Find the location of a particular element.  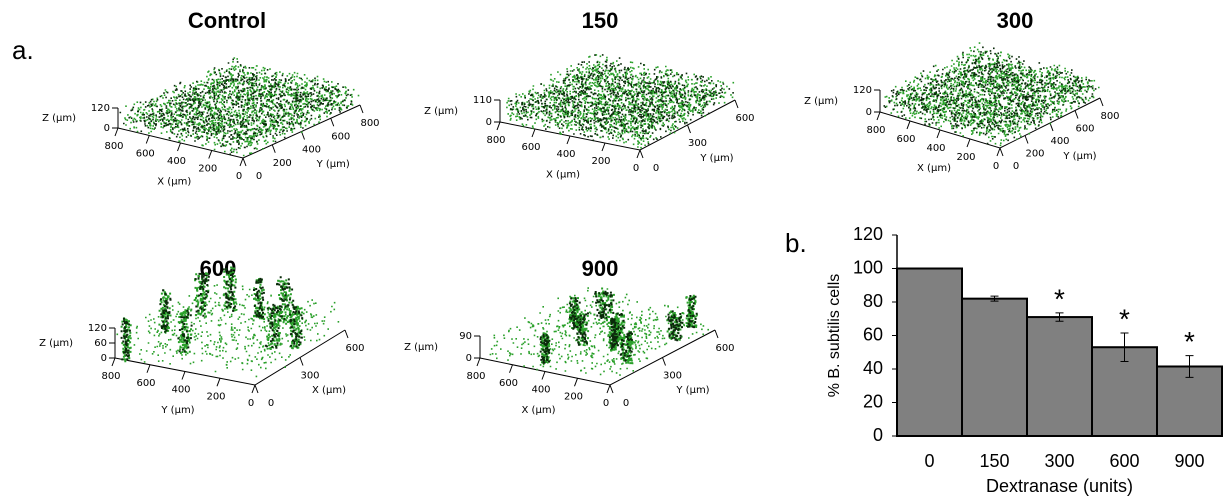

y-tick-label: 100 is located at coordinates (868, 267).